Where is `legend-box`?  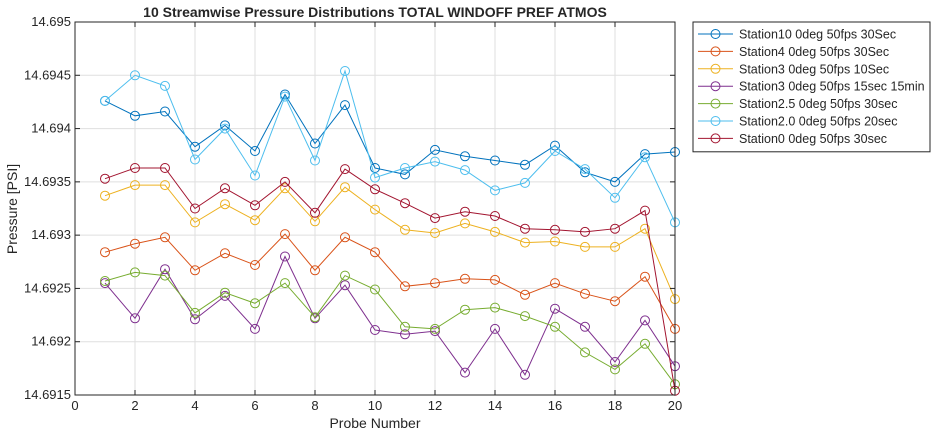
legend-box is located at coordinates (811, 87).